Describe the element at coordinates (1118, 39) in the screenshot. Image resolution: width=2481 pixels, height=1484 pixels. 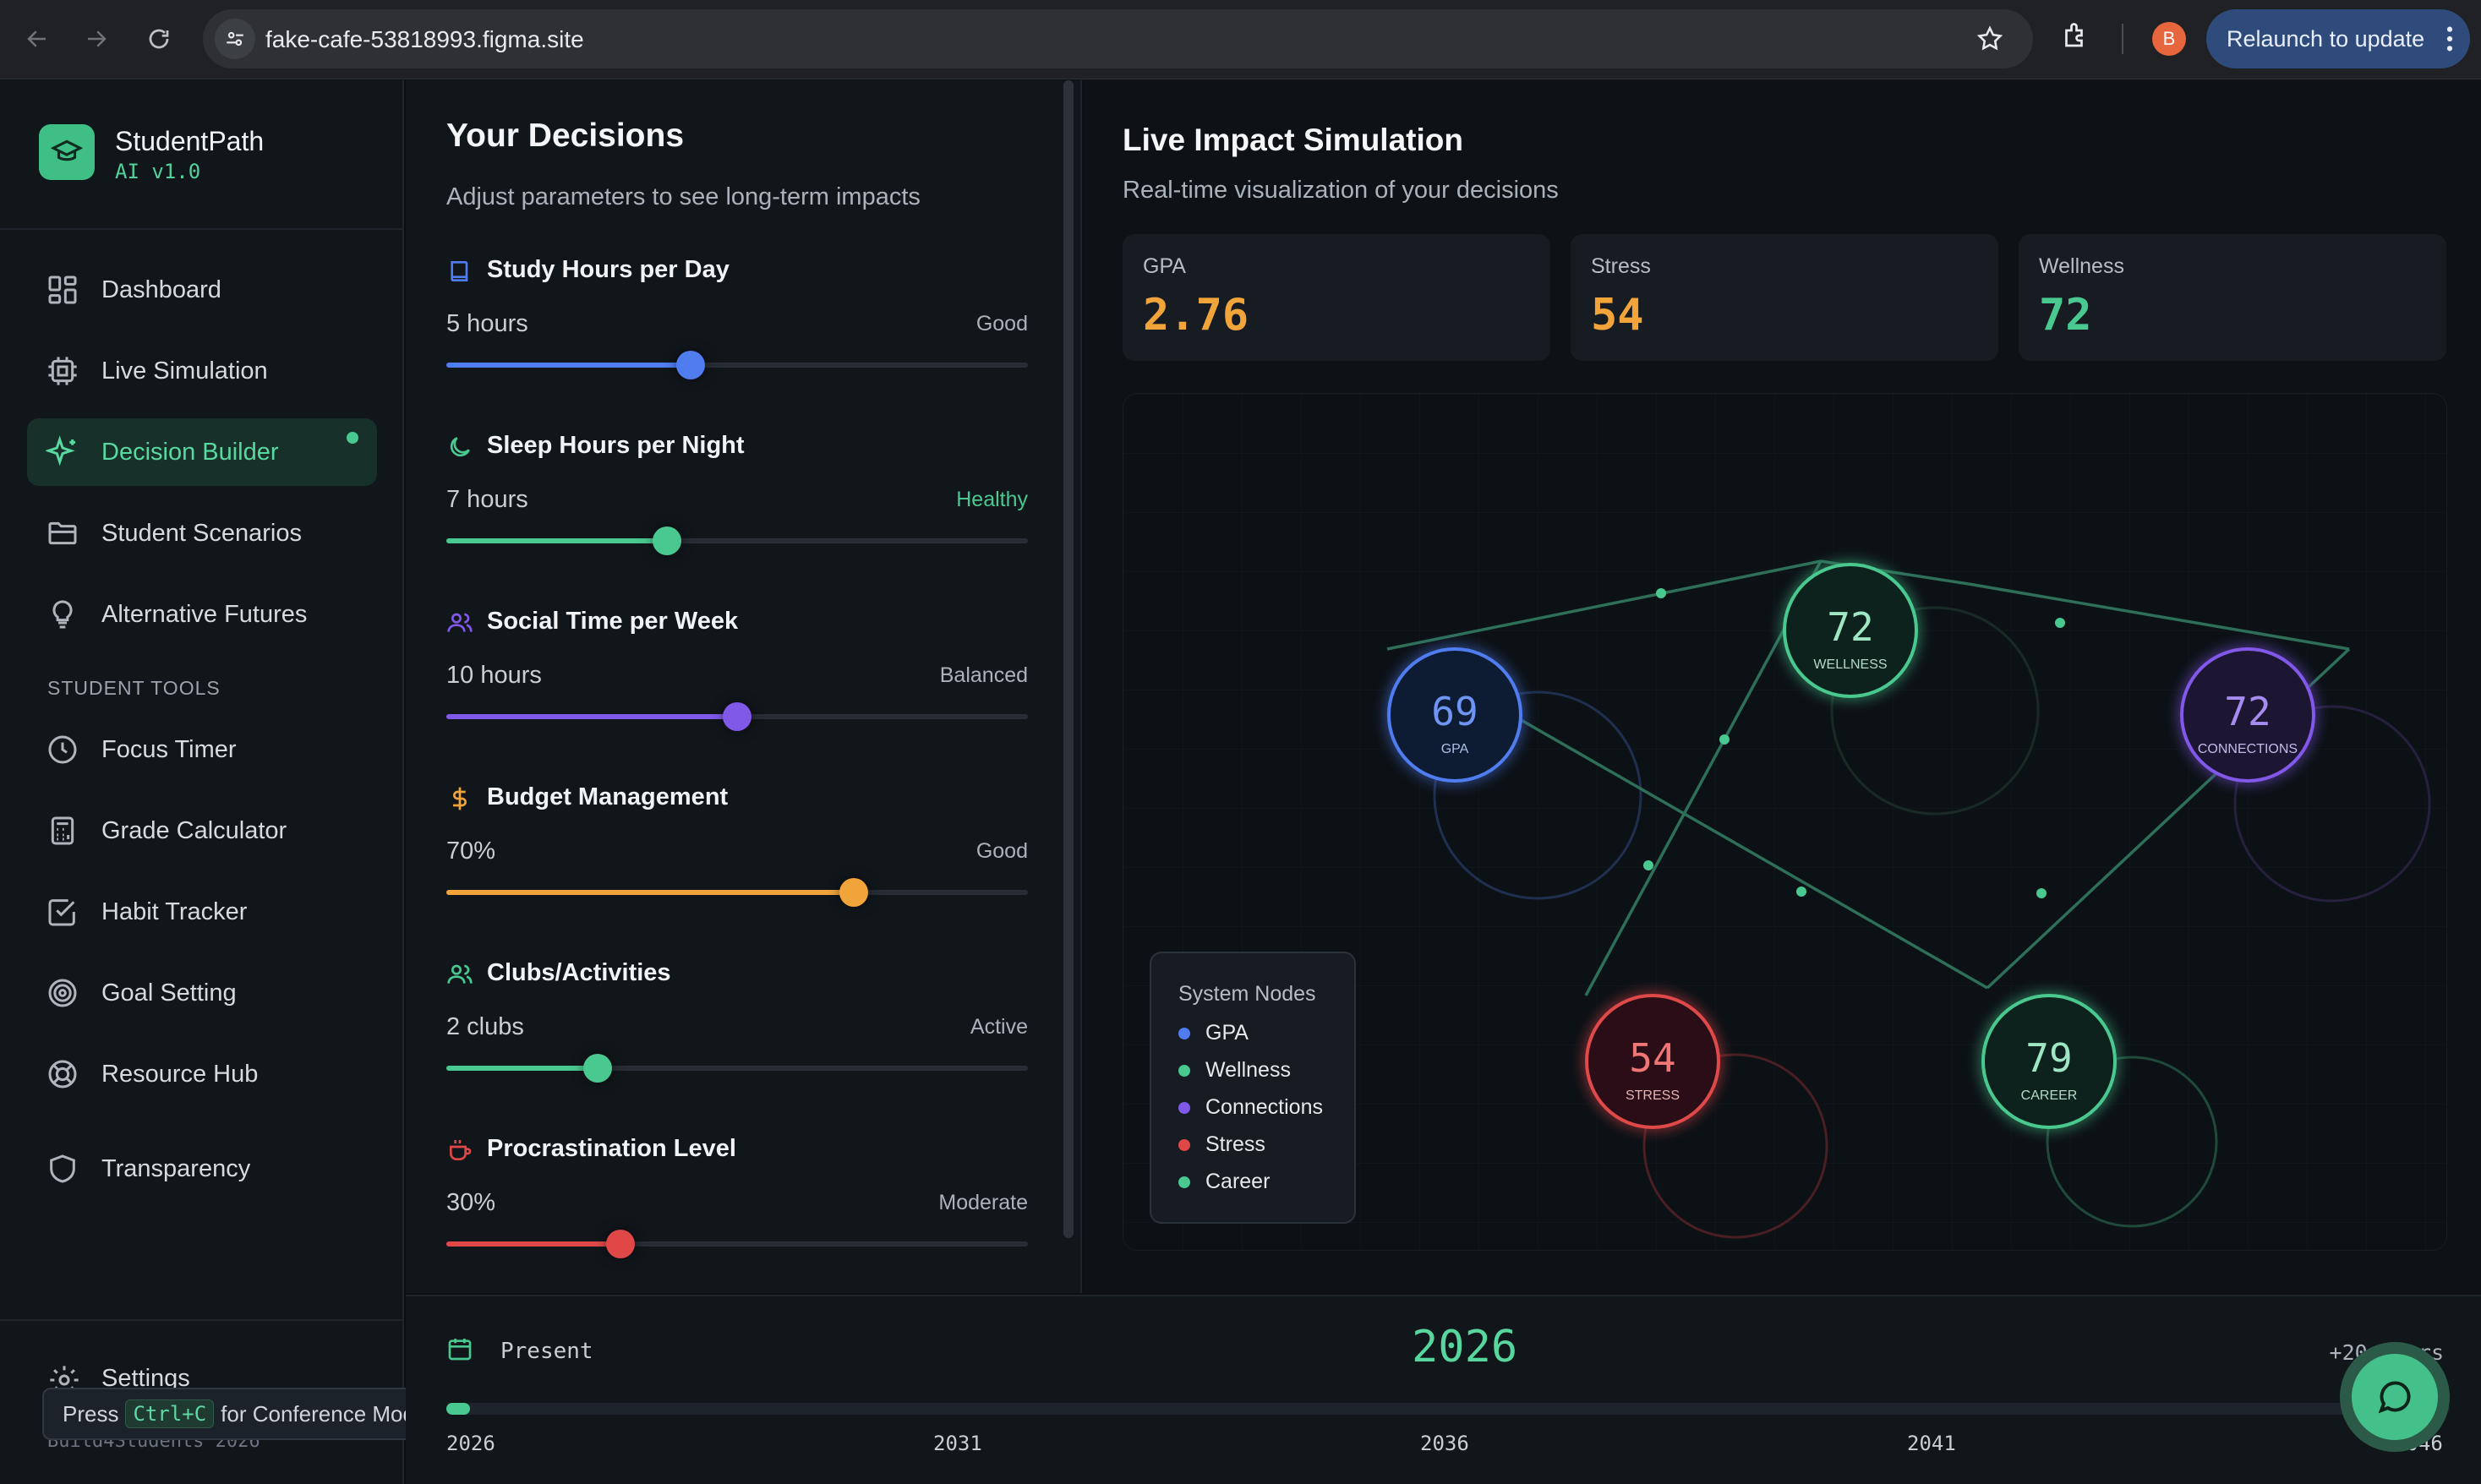
I see `address-bar: fake-cafe-53818993.figma.site` at that location.